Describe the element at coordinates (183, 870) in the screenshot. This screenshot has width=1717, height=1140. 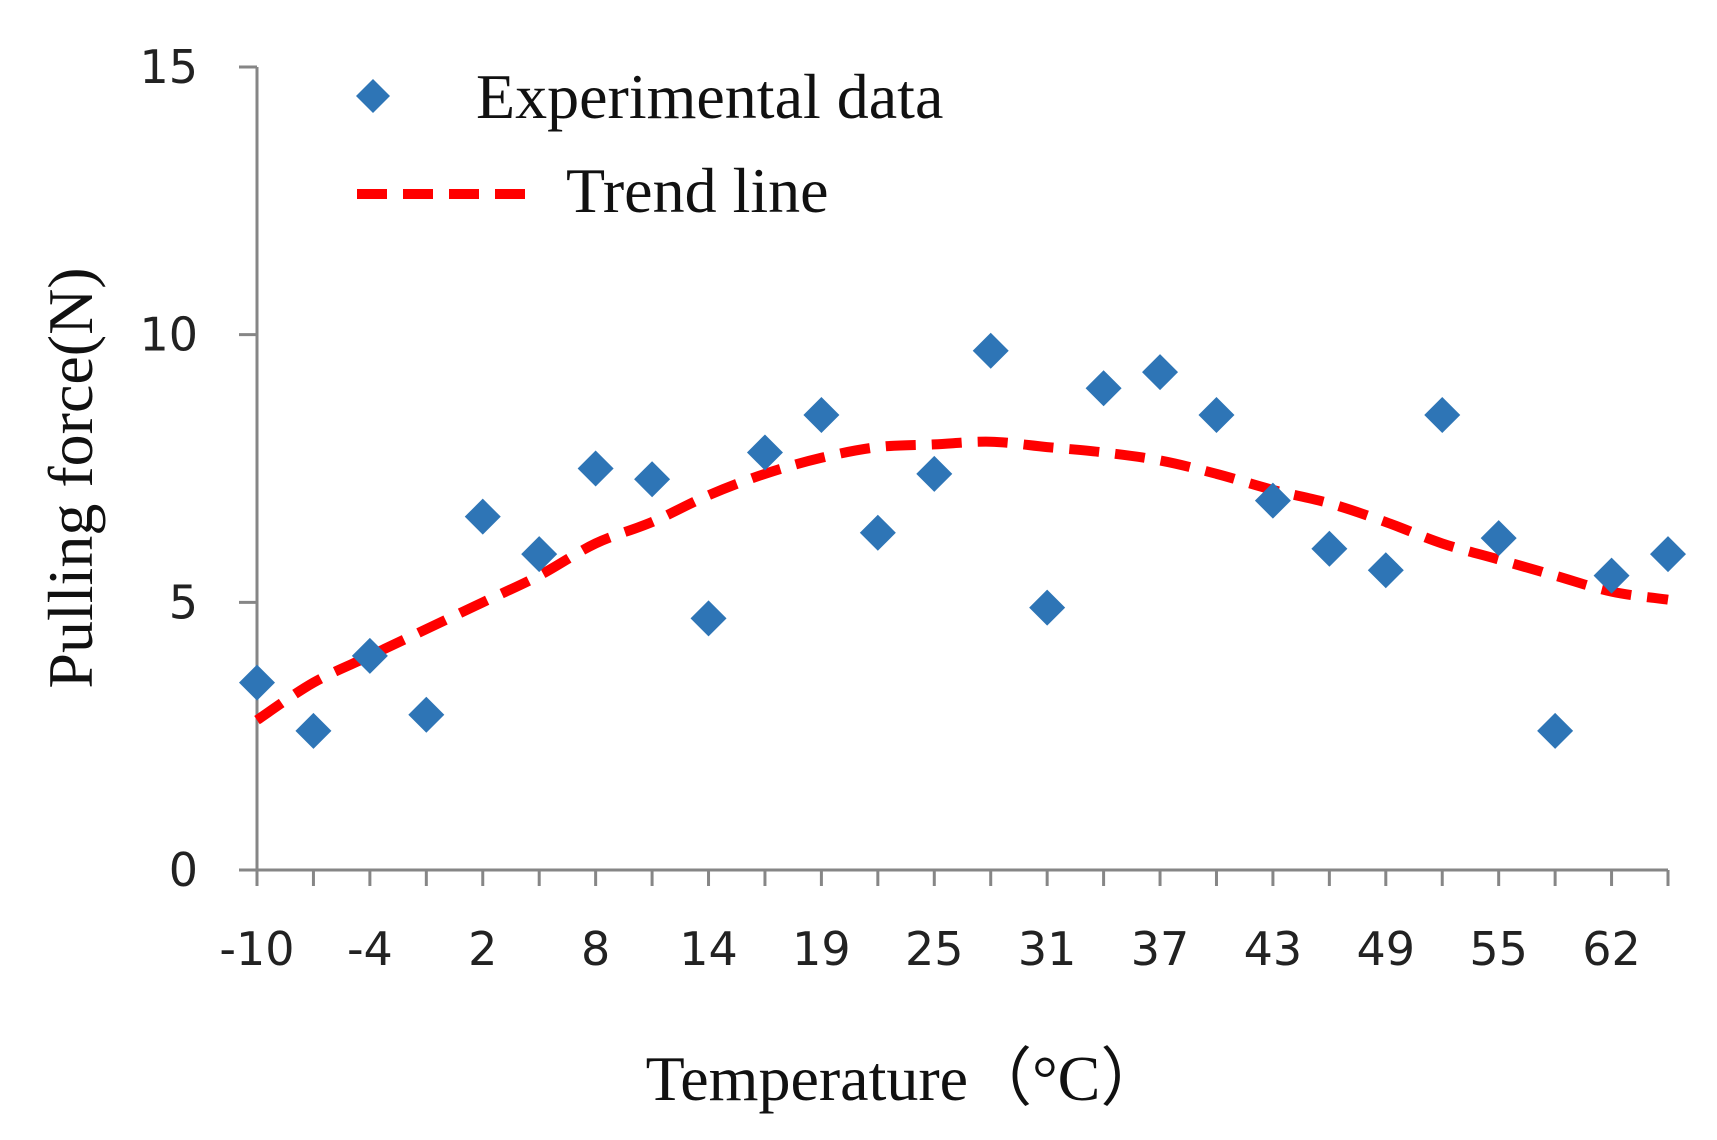
I see `y-tick-label: 0` at that location.